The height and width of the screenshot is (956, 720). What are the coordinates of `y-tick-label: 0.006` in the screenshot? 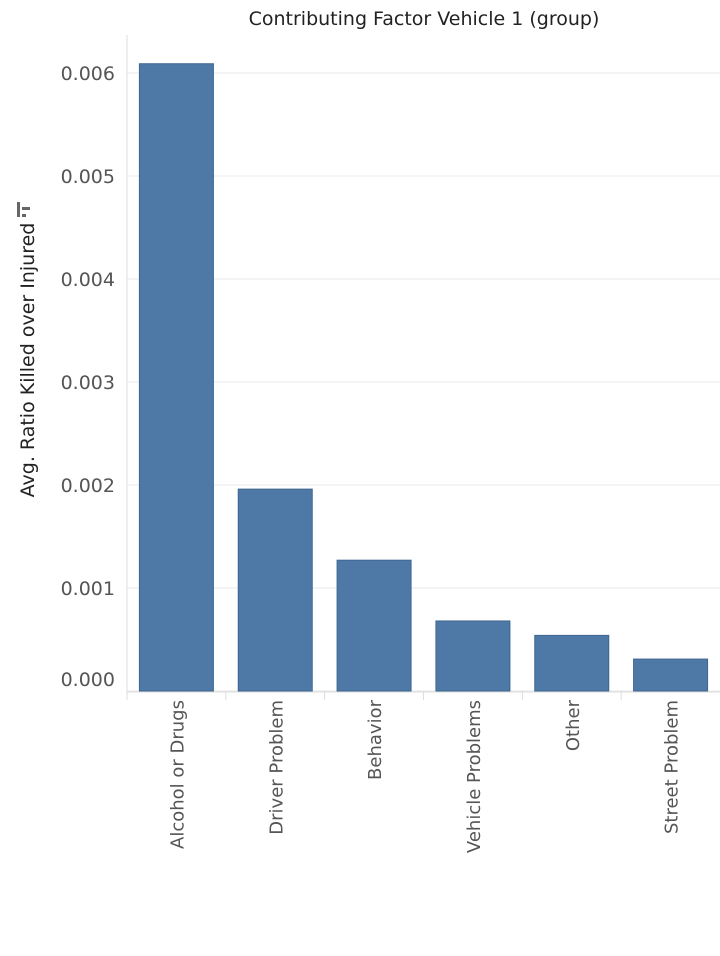 It's located at (88, 74).